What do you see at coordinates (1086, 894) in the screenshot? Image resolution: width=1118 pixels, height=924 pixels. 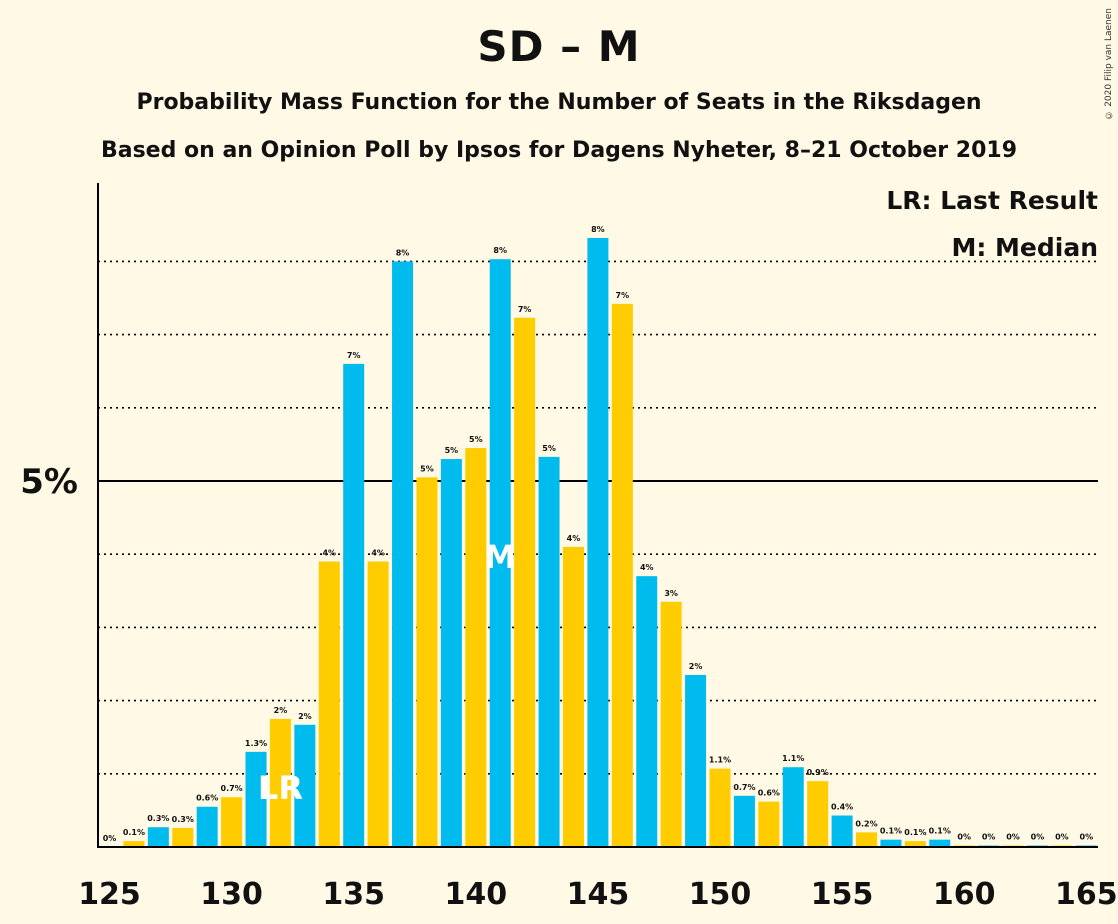 I see `x-tick-label-165: 165` at bounding box center [1086, 894].